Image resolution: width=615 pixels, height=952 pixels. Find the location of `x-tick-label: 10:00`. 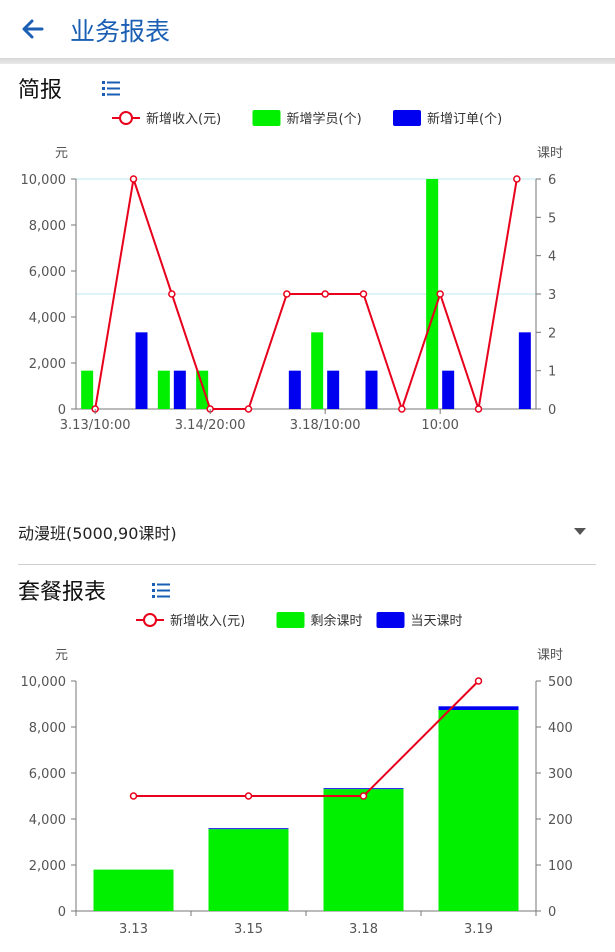

x-tick-label: 10:00 is located at coordinates (439, 425).